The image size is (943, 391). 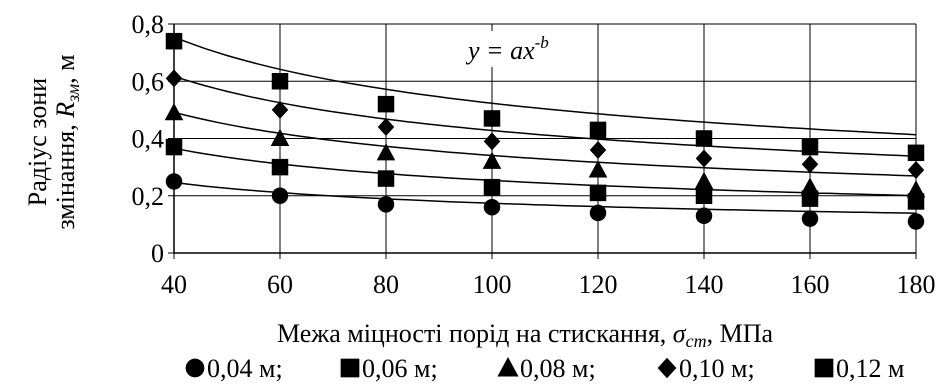 I want to click on y-tick-label: 0,2, so click(x=148, y=196).